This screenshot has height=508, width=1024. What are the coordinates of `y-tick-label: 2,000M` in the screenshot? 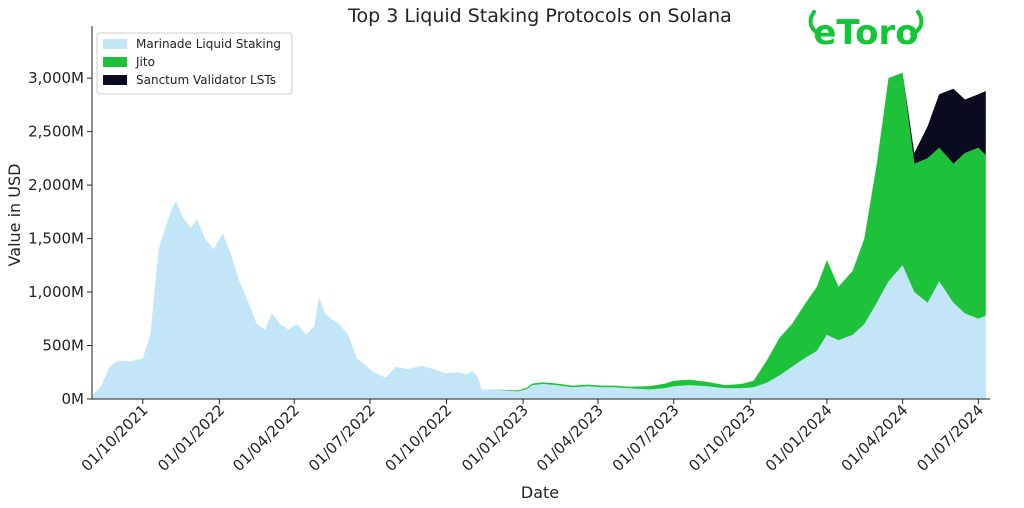 It's located at (56, 185).